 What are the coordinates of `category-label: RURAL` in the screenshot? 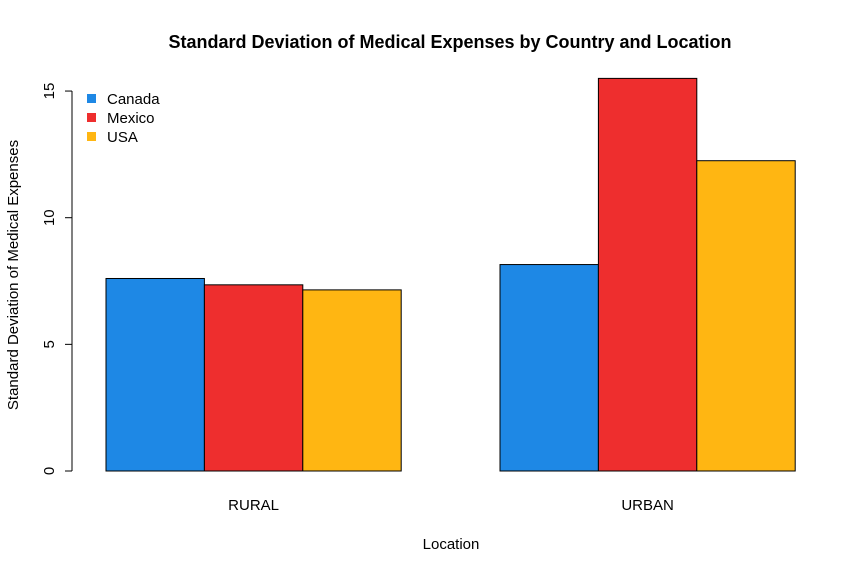 It's located at (253, 505).